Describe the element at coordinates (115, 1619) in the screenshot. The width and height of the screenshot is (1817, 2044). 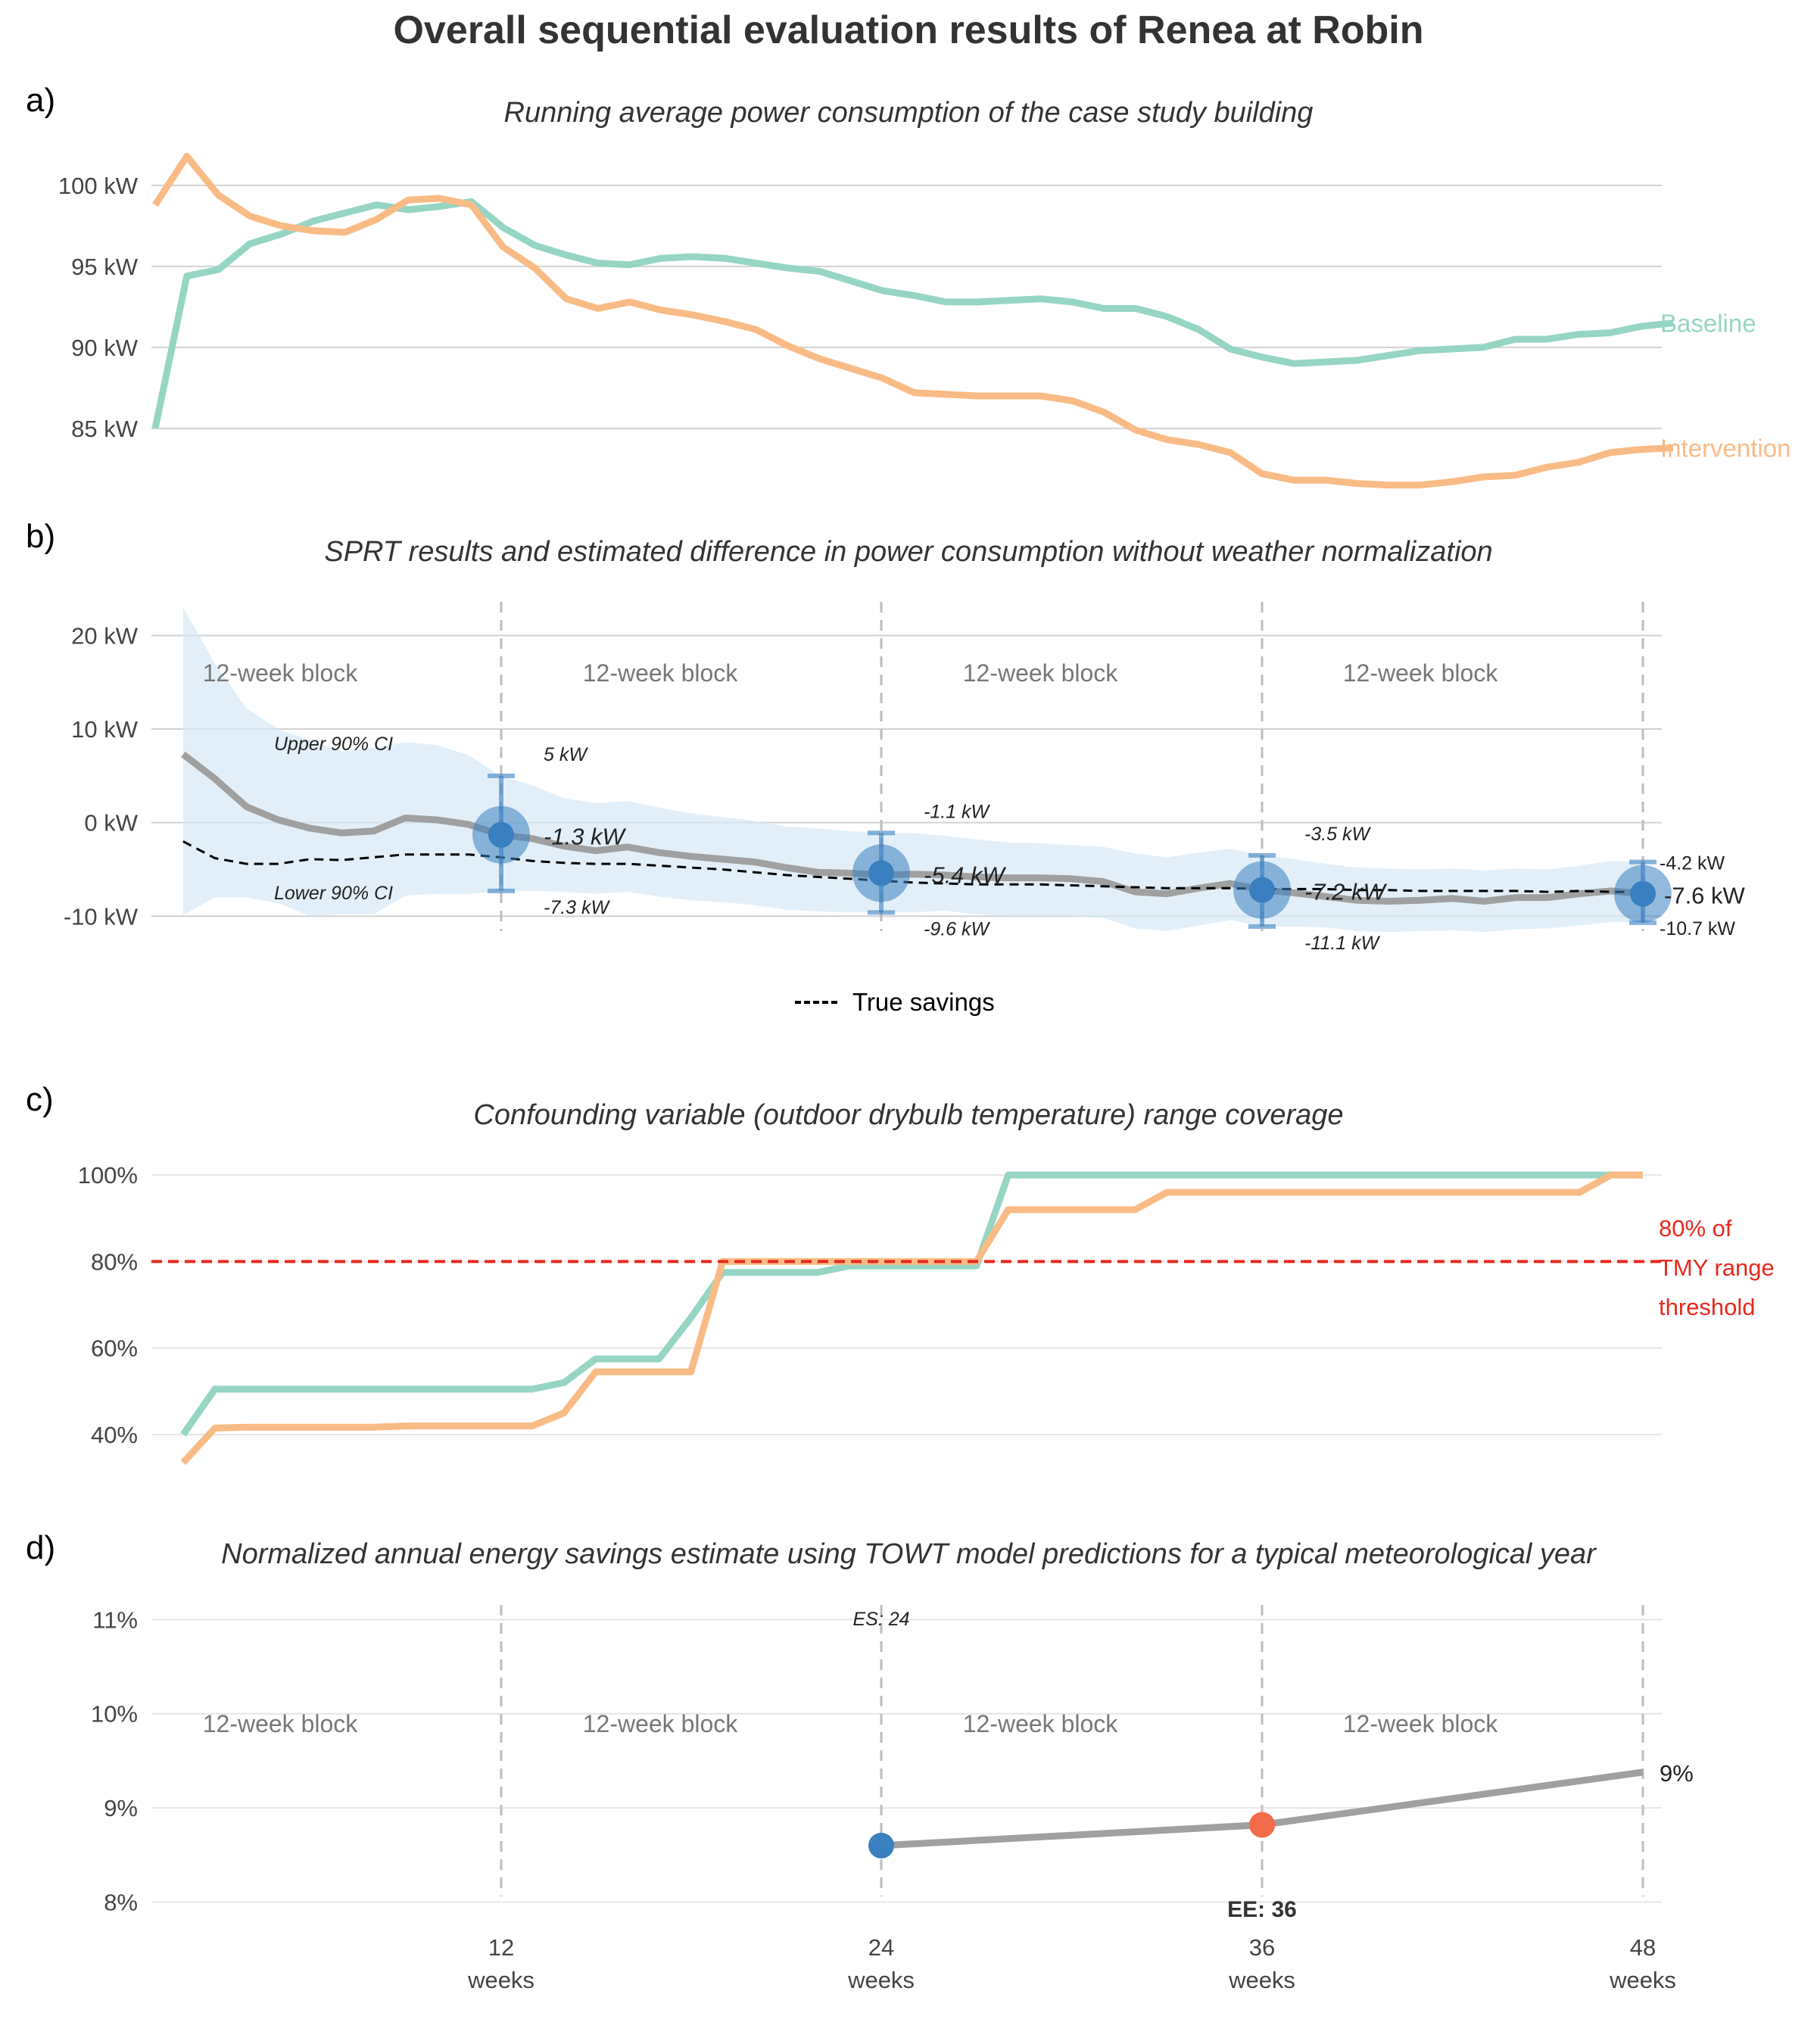
I see `panel-d-ytick-label: 11%` at that location.